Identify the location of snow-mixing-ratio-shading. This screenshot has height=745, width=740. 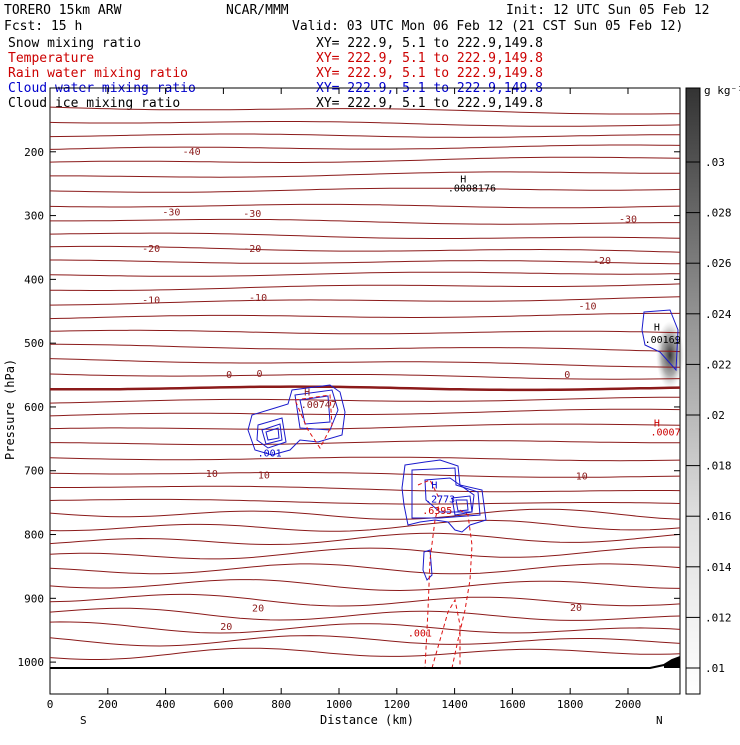
(670, 355).